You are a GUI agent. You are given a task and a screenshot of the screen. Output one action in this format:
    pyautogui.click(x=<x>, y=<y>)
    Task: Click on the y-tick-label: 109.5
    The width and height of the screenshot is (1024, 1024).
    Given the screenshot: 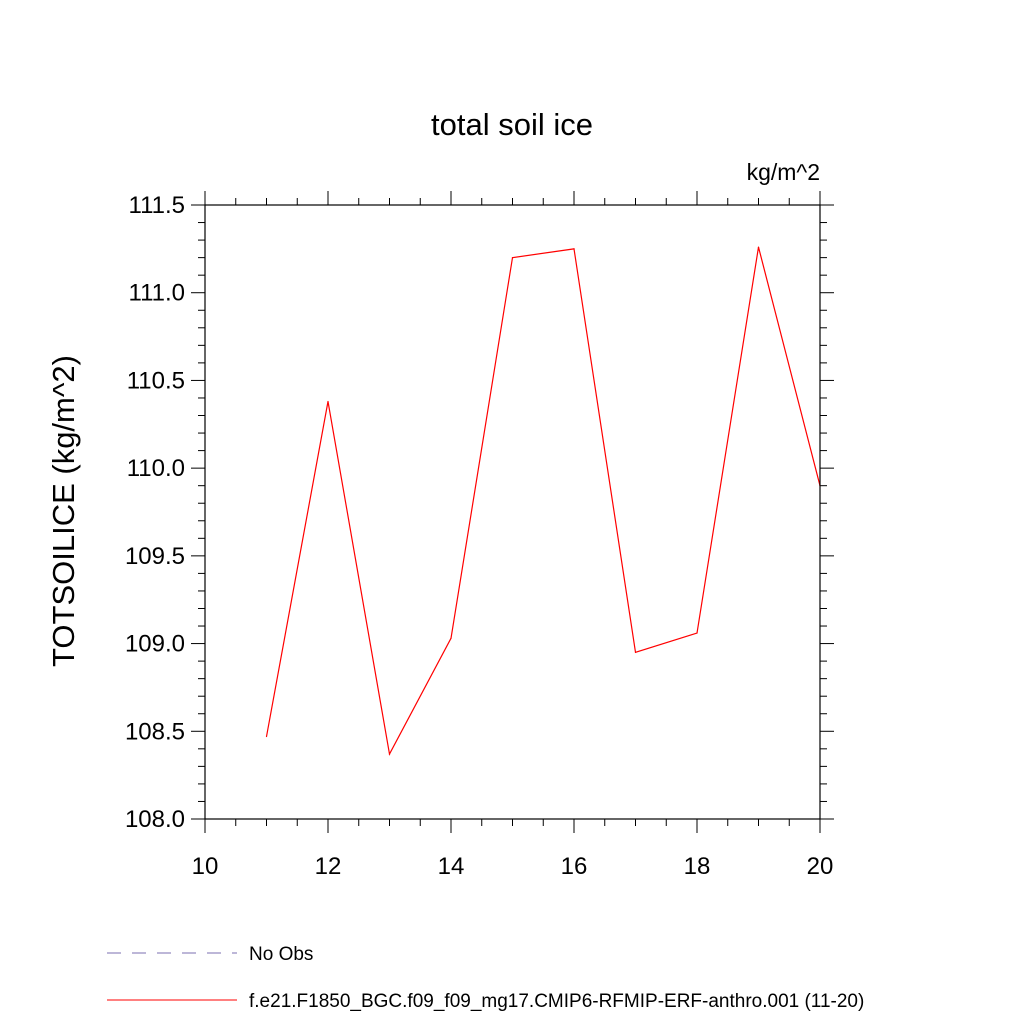 What is the action you would take?
    pyautogui.click(x=155, y=556)
    